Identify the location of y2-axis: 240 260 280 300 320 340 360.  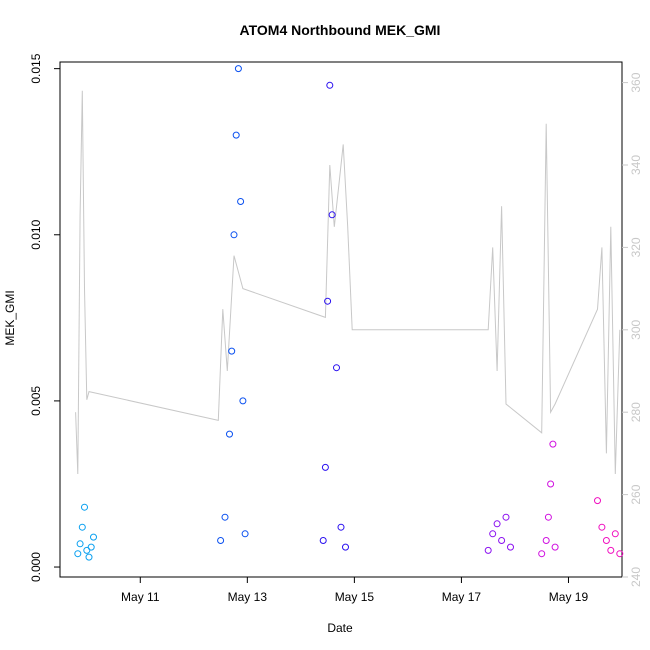
(632, 329).